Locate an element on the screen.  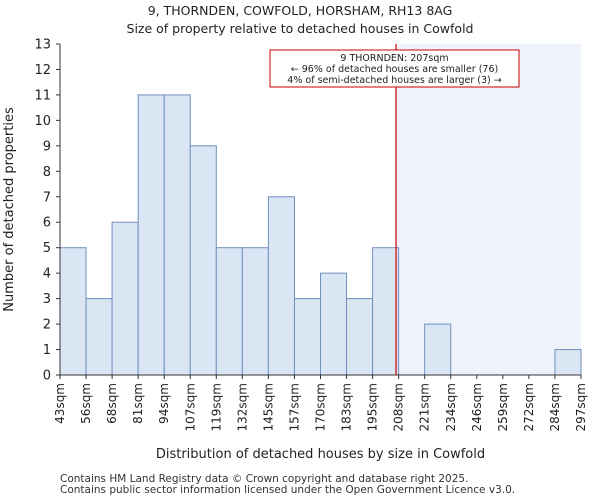
y-tick-label: 2 is located at coordinates (47, 325).